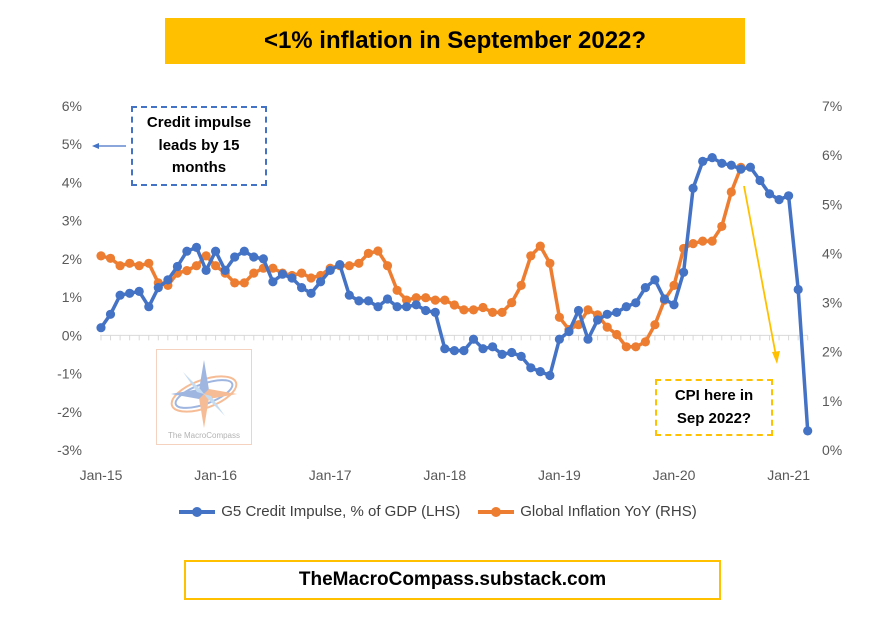 Image resolution: width=876 pixels, height=639 pixels. What do you see at coordinates (832, 303) in the screenshot?
I see `y-right-tick-label: 3%` at bounding box center [832, 303].